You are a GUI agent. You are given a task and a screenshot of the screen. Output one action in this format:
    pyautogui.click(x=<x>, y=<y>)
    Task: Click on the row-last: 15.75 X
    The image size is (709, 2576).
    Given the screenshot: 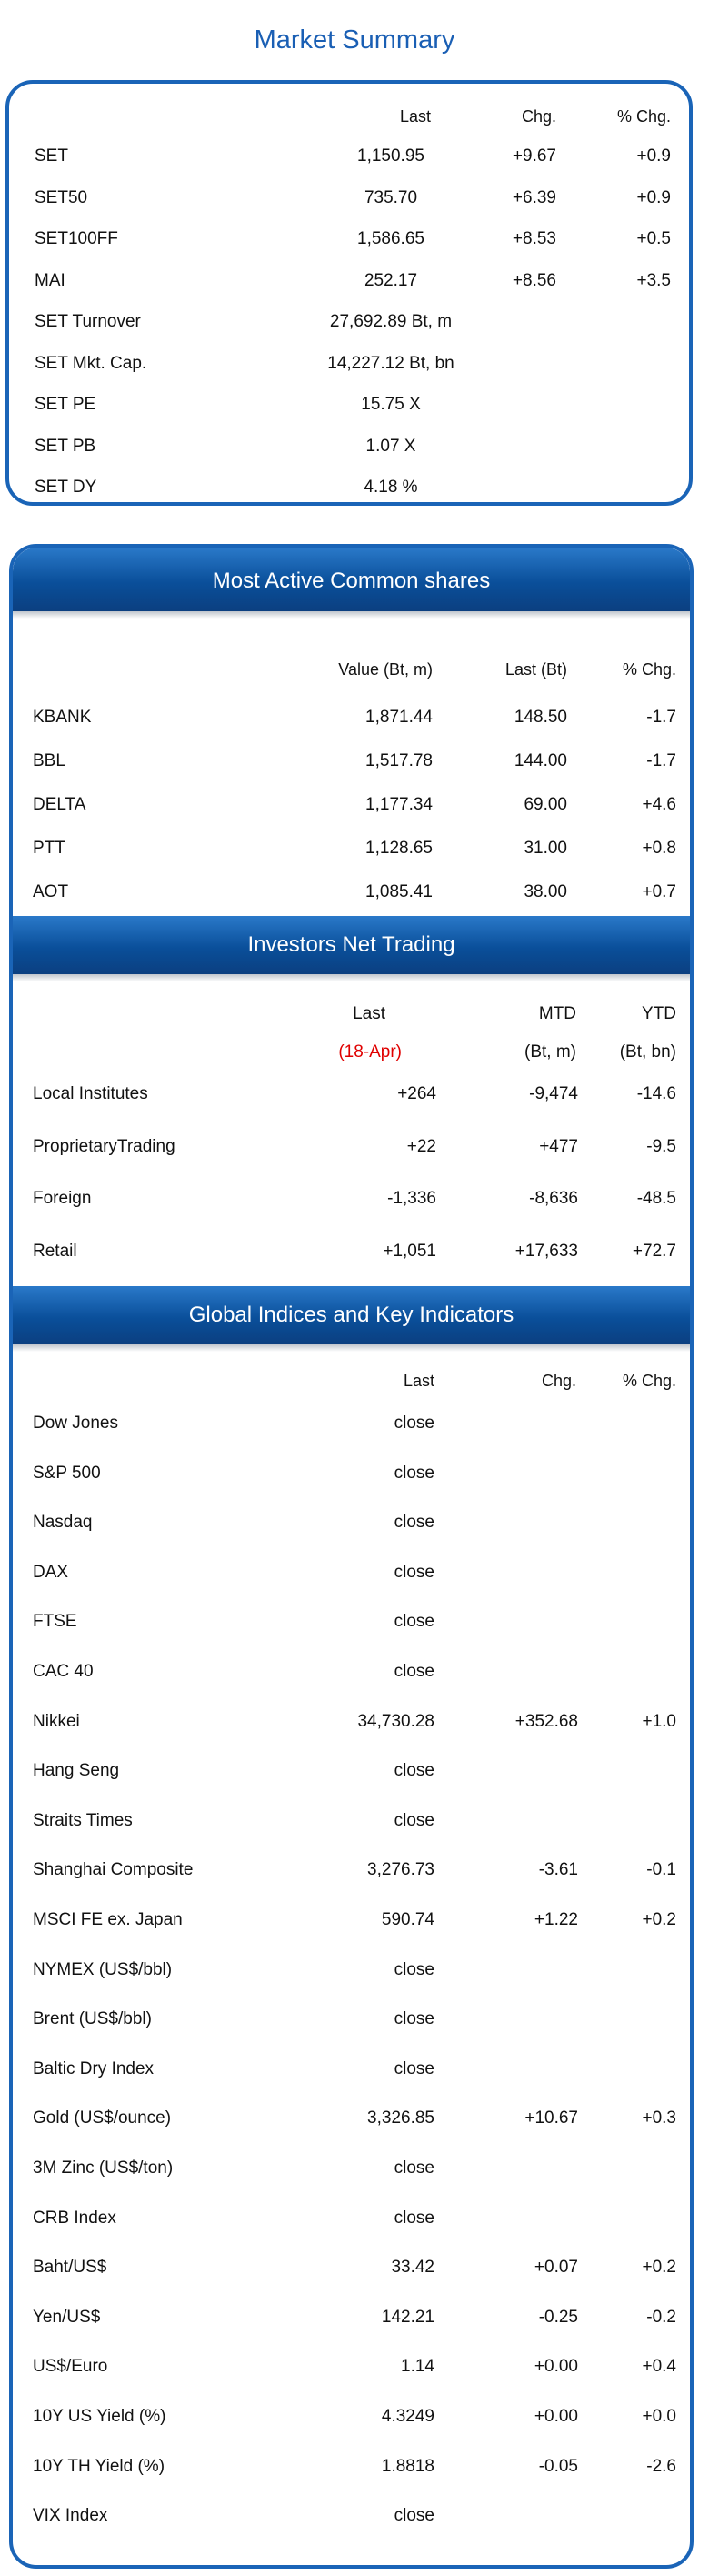 What is the action you would take?
    pyautogui.click(x=391, y=404)
    